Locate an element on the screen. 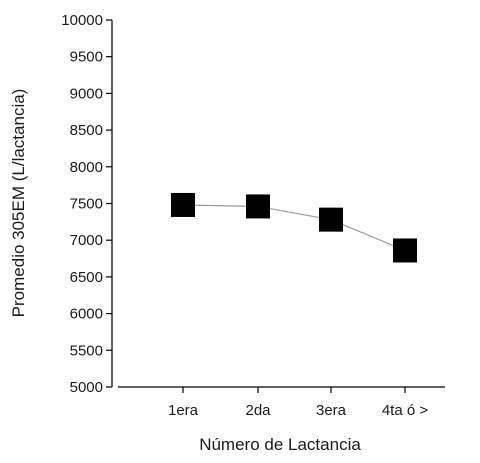 The width and height of the screenshot is (480, 463). y-tick-label: 6000 is located at coordinates (86, 314).